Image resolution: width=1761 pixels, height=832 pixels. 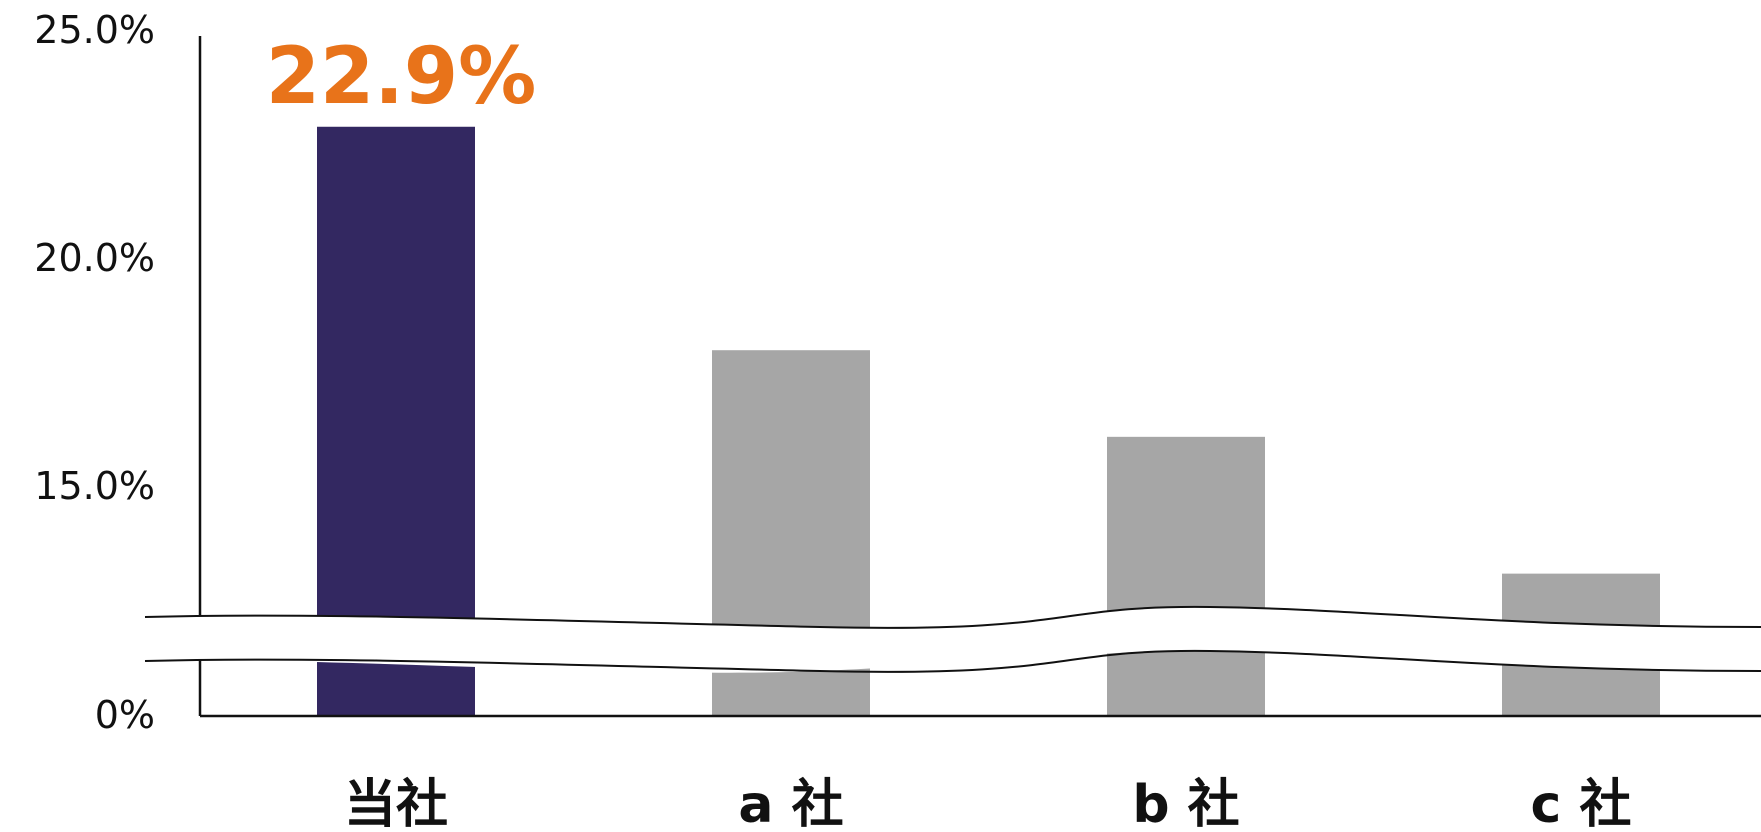 I want to click on data-label-1: 22.9%, so click(x=401, y=77).